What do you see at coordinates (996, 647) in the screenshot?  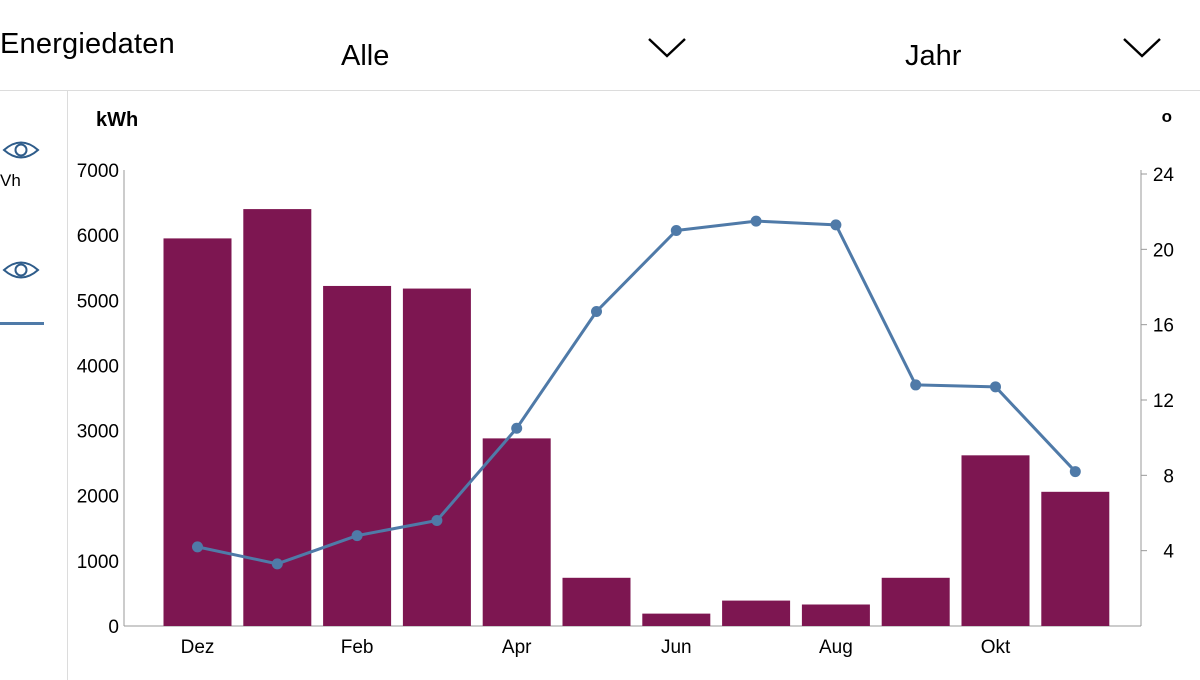 I see `x-tick-label-10: Okt` at bounding box center [996, 647].